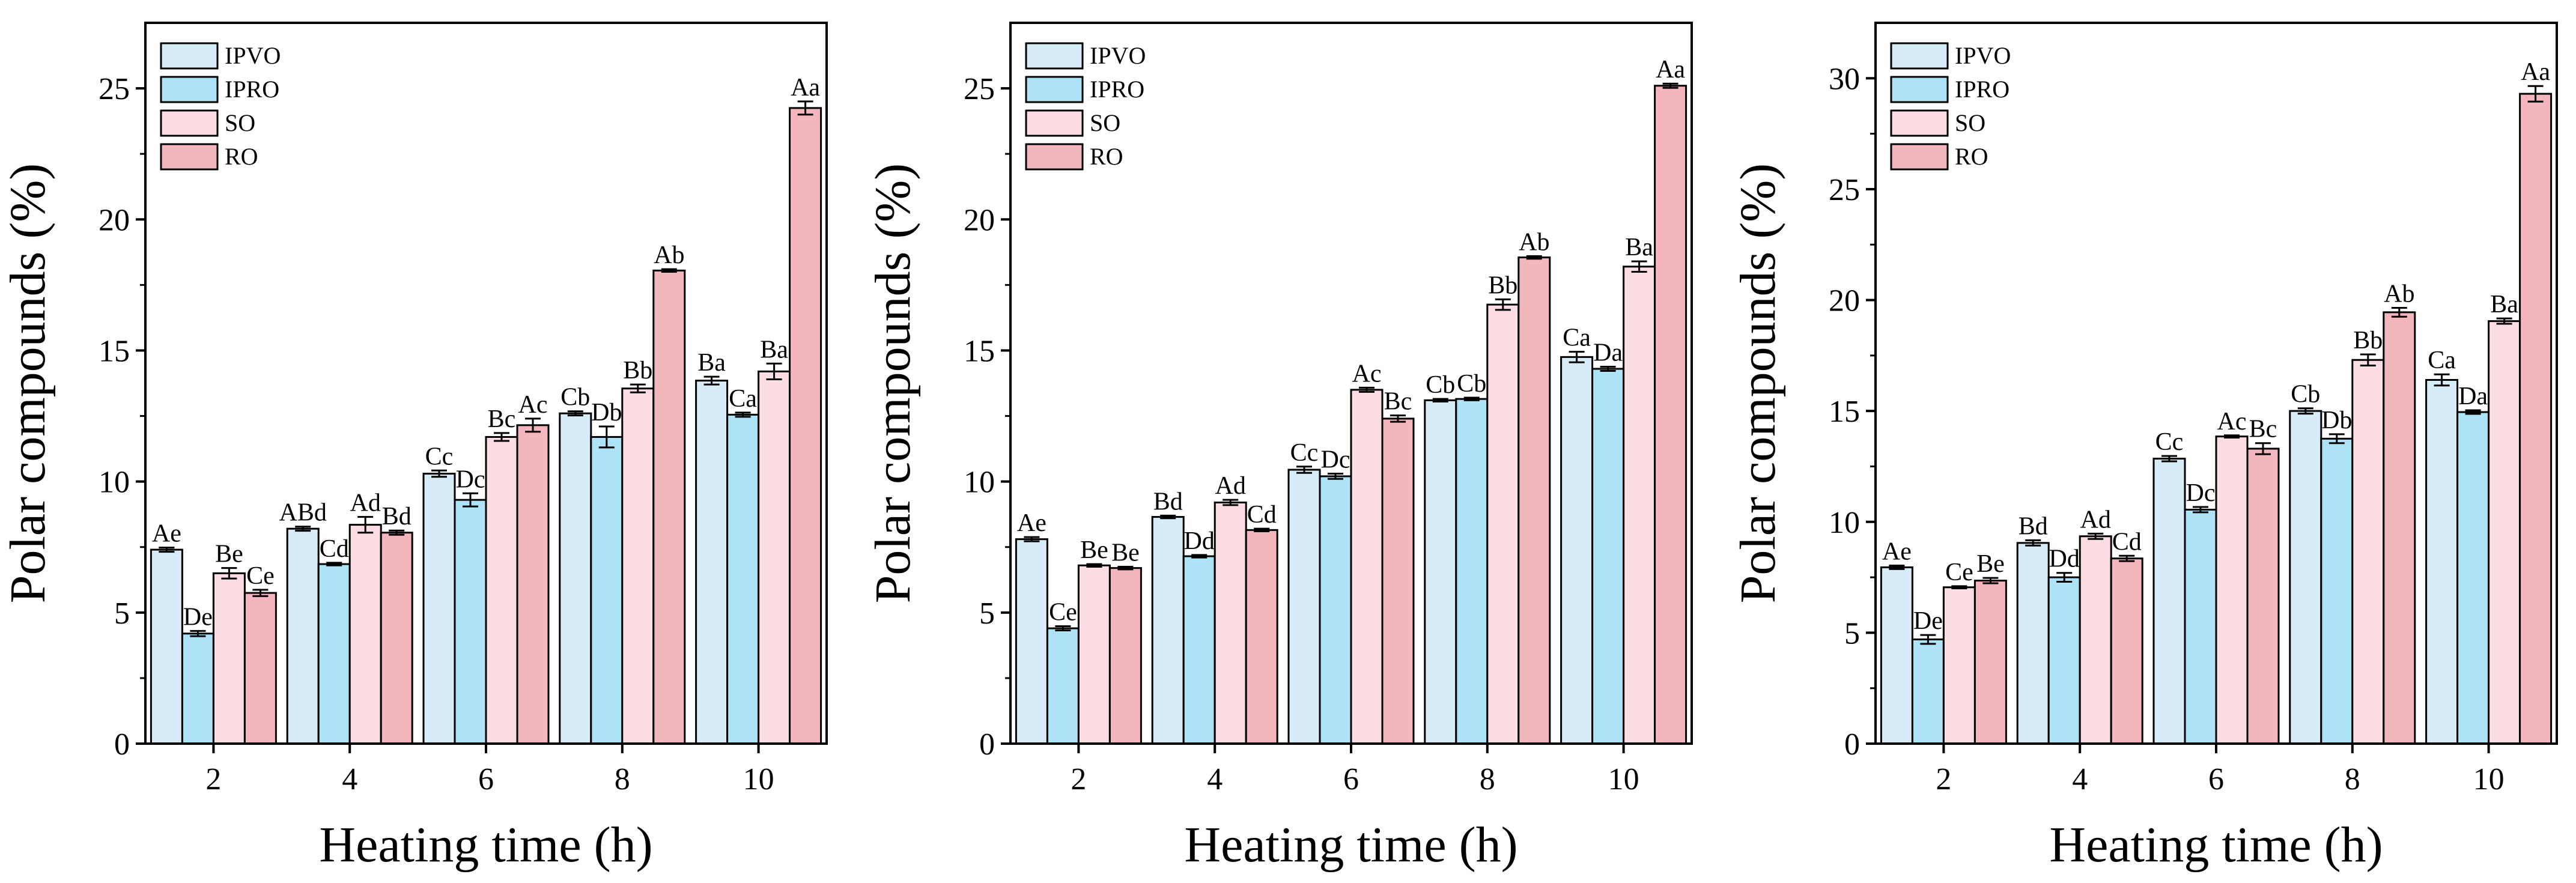  I want to click on data-label: Ad, so click(2095, 519).